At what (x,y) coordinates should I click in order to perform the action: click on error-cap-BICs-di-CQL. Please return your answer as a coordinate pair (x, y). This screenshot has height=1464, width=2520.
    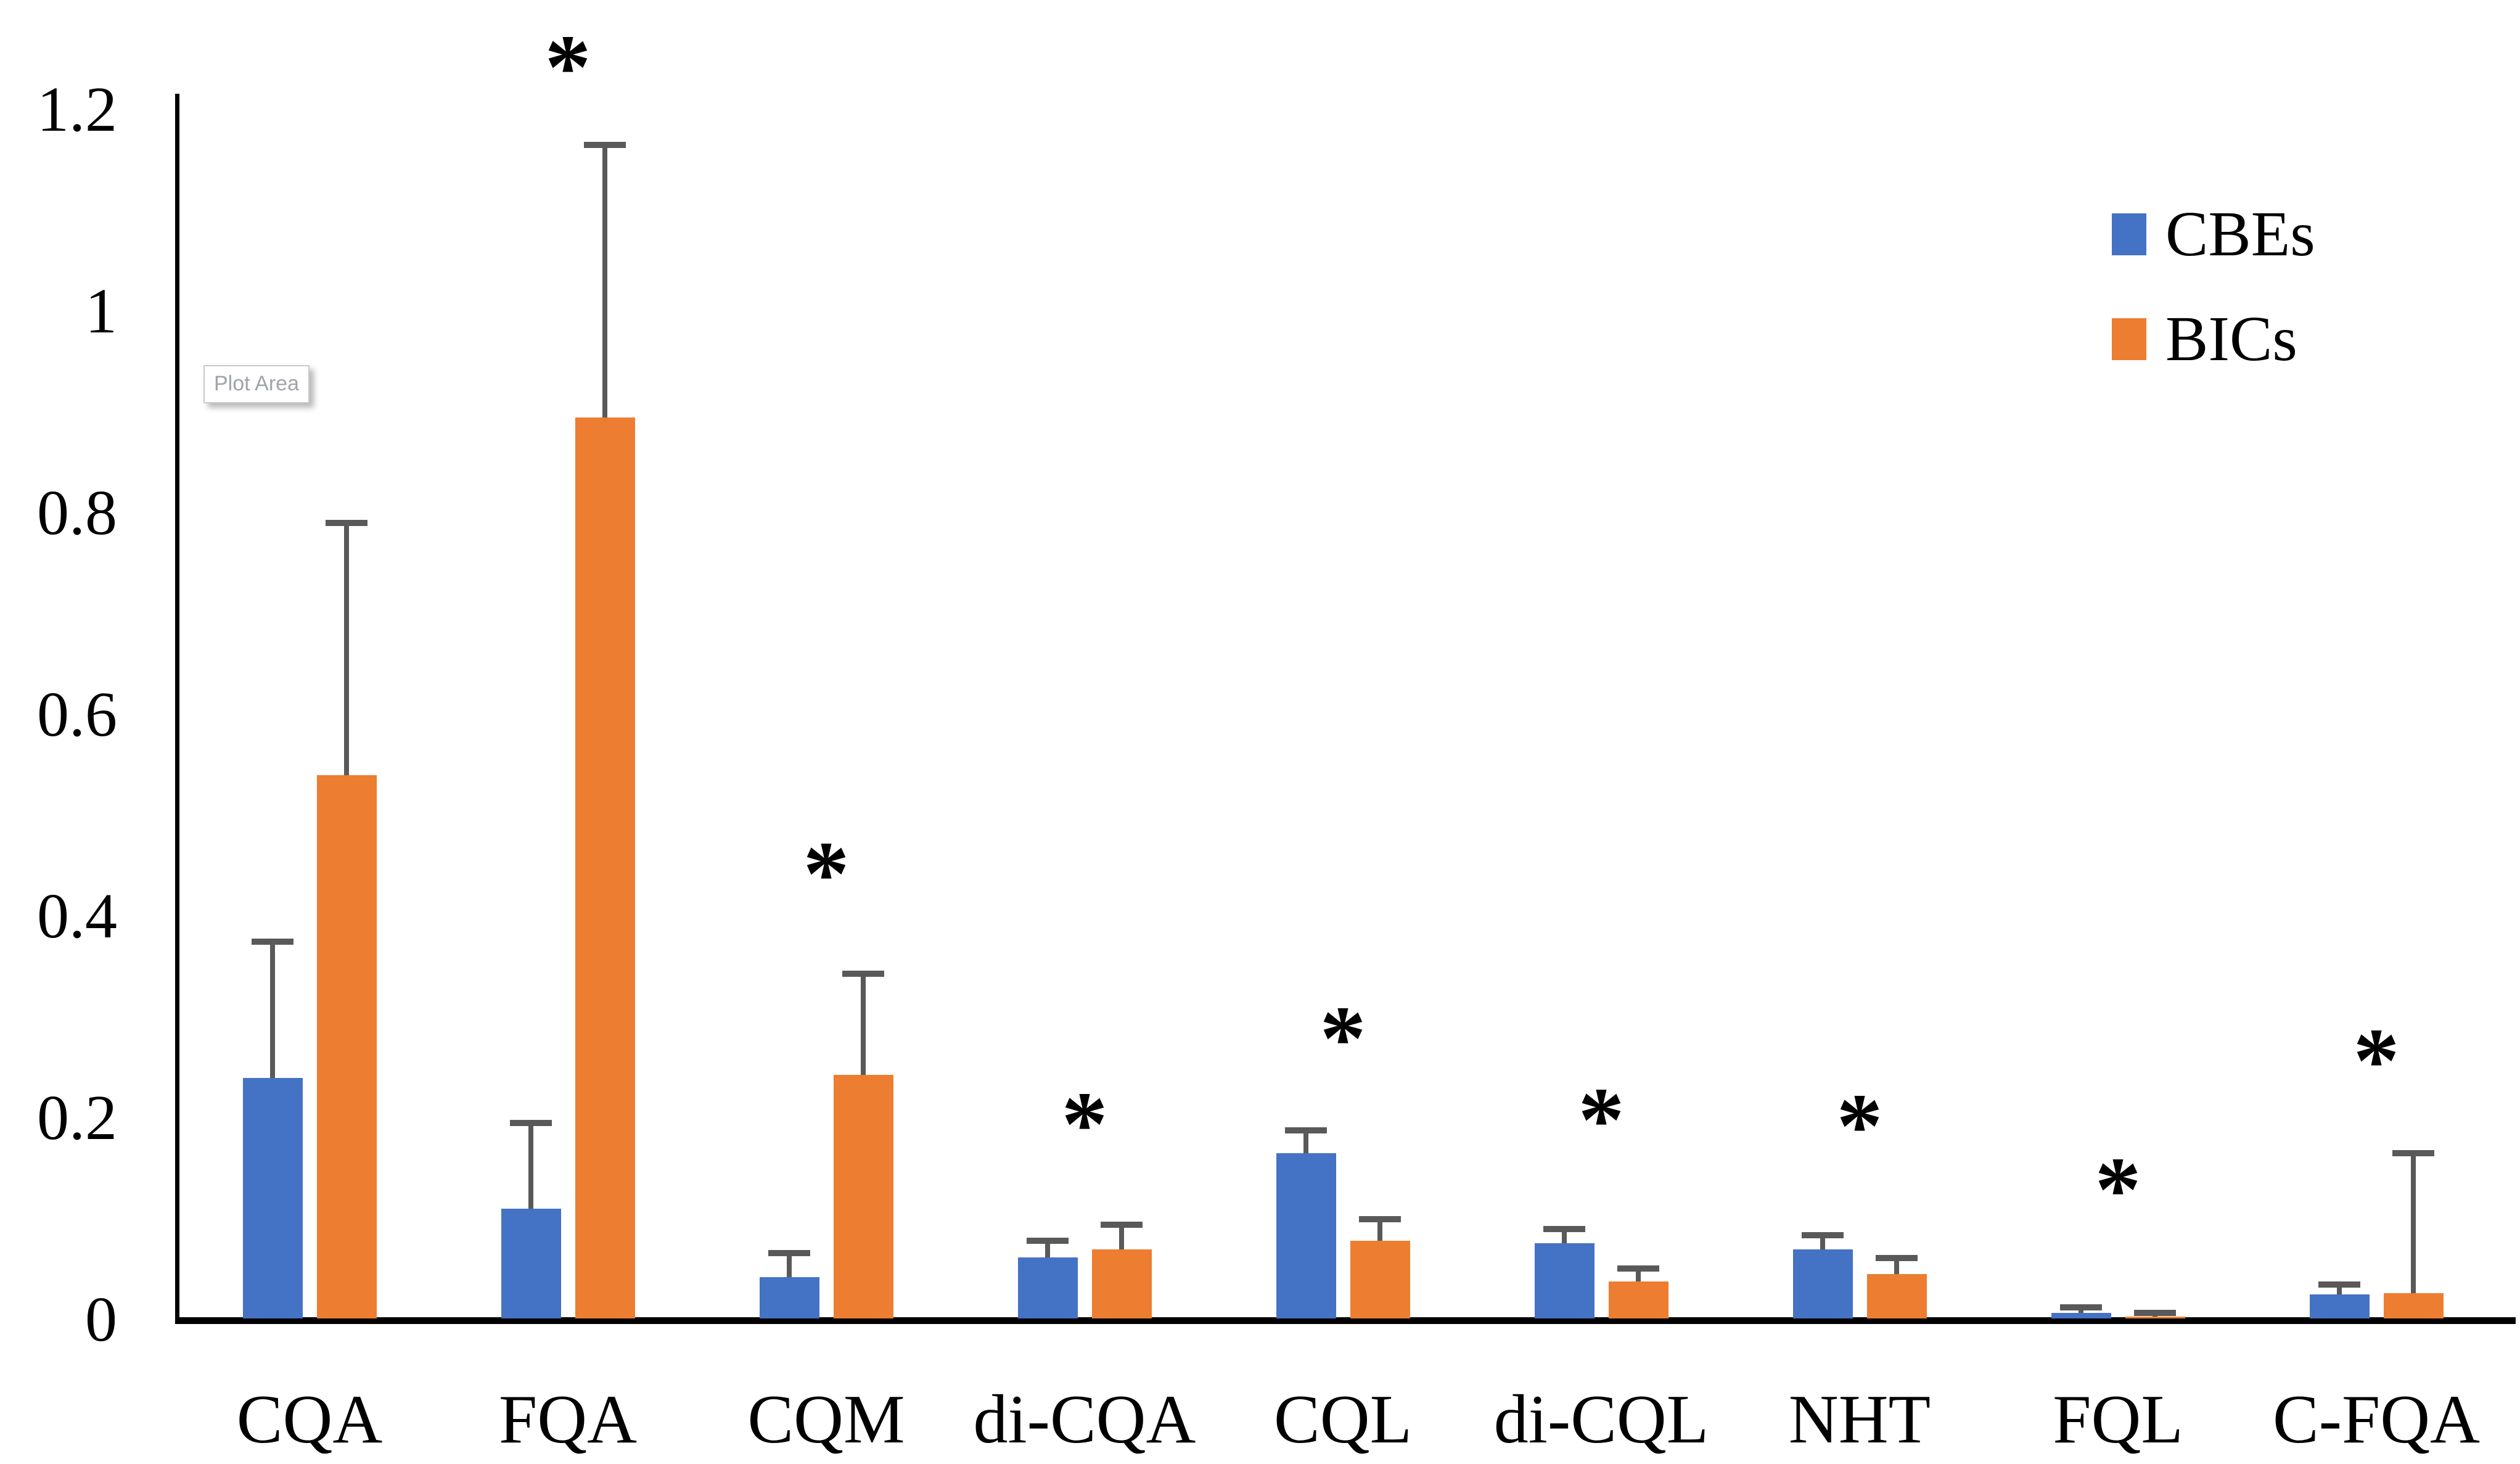
    Looking at the image, I should click on (1638, 1268).